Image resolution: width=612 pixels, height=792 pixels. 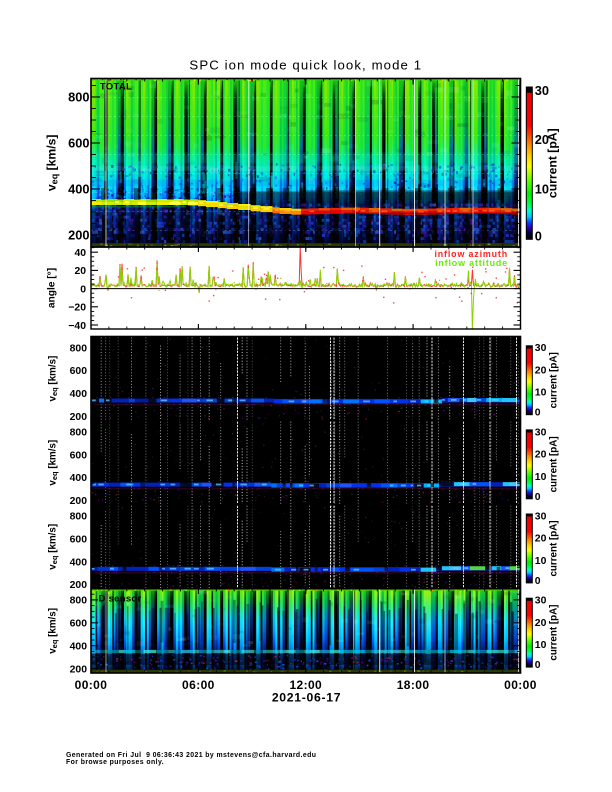 I want to click on svg-text: 06:00, so click(x=198, y=685).